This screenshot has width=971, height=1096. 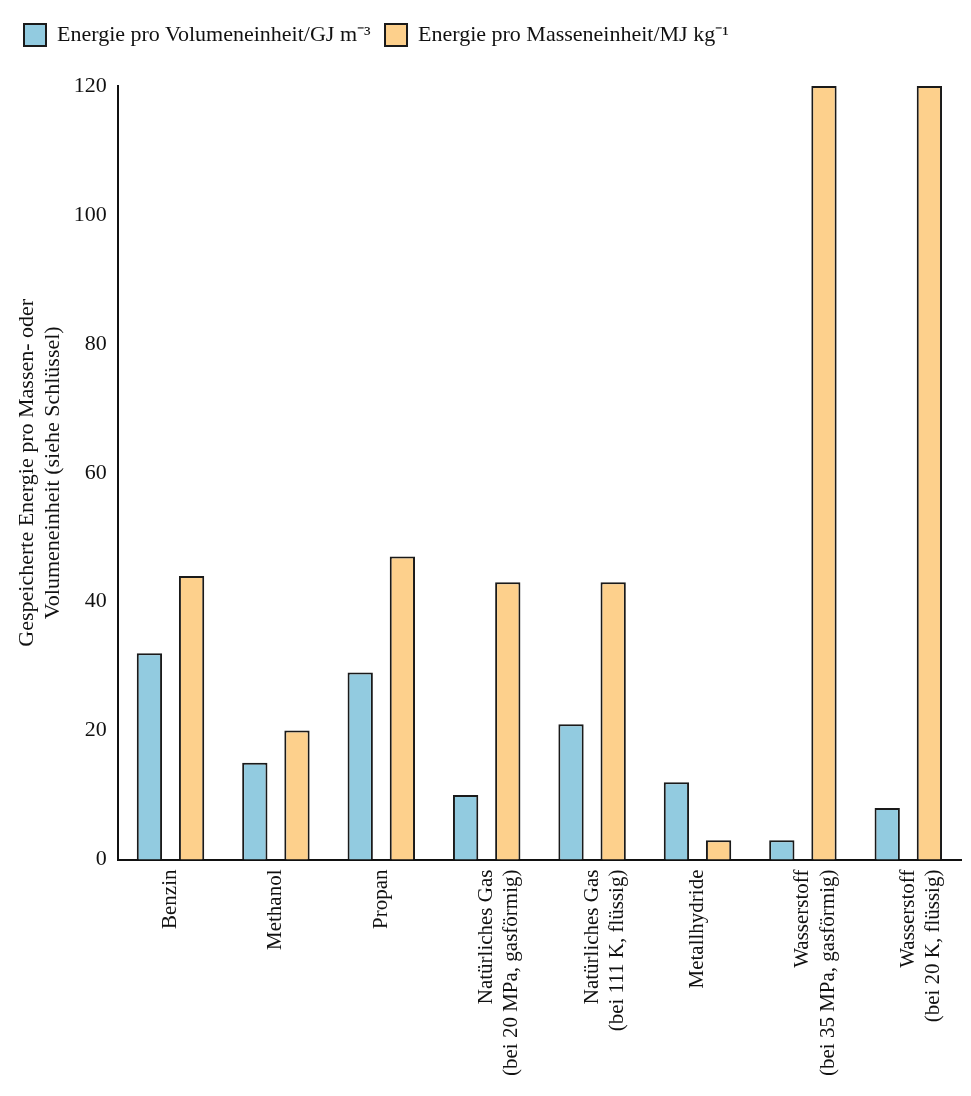 What do you see at coordinates (95, 600) in the screenshot?
I see `y-tick-label: 40` at bounding box center [95, 600].